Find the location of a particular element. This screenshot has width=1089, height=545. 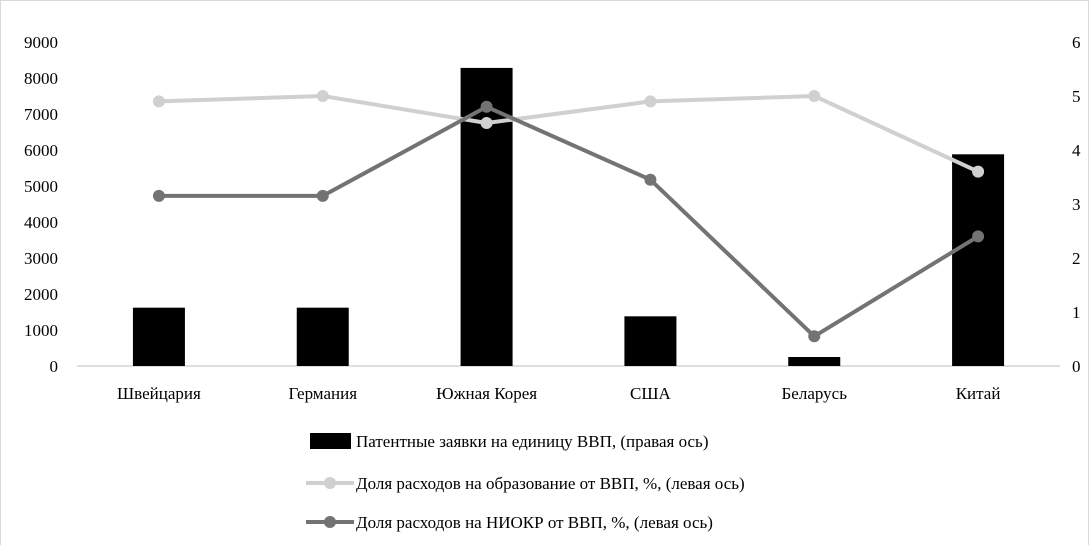

series-line is located at coordinates (568, 134).